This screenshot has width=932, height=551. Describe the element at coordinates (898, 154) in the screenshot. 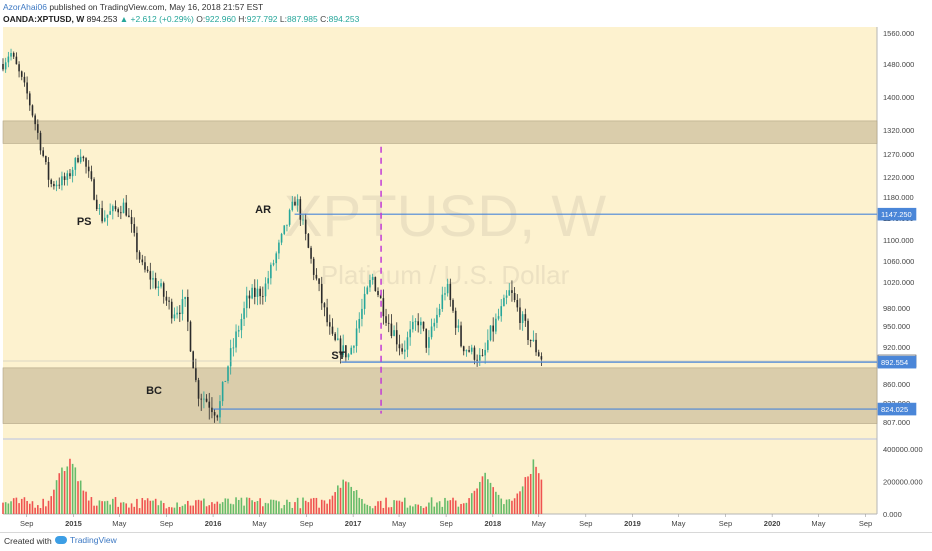

I see `price-axis-tick-label: 1270.000` at that location.